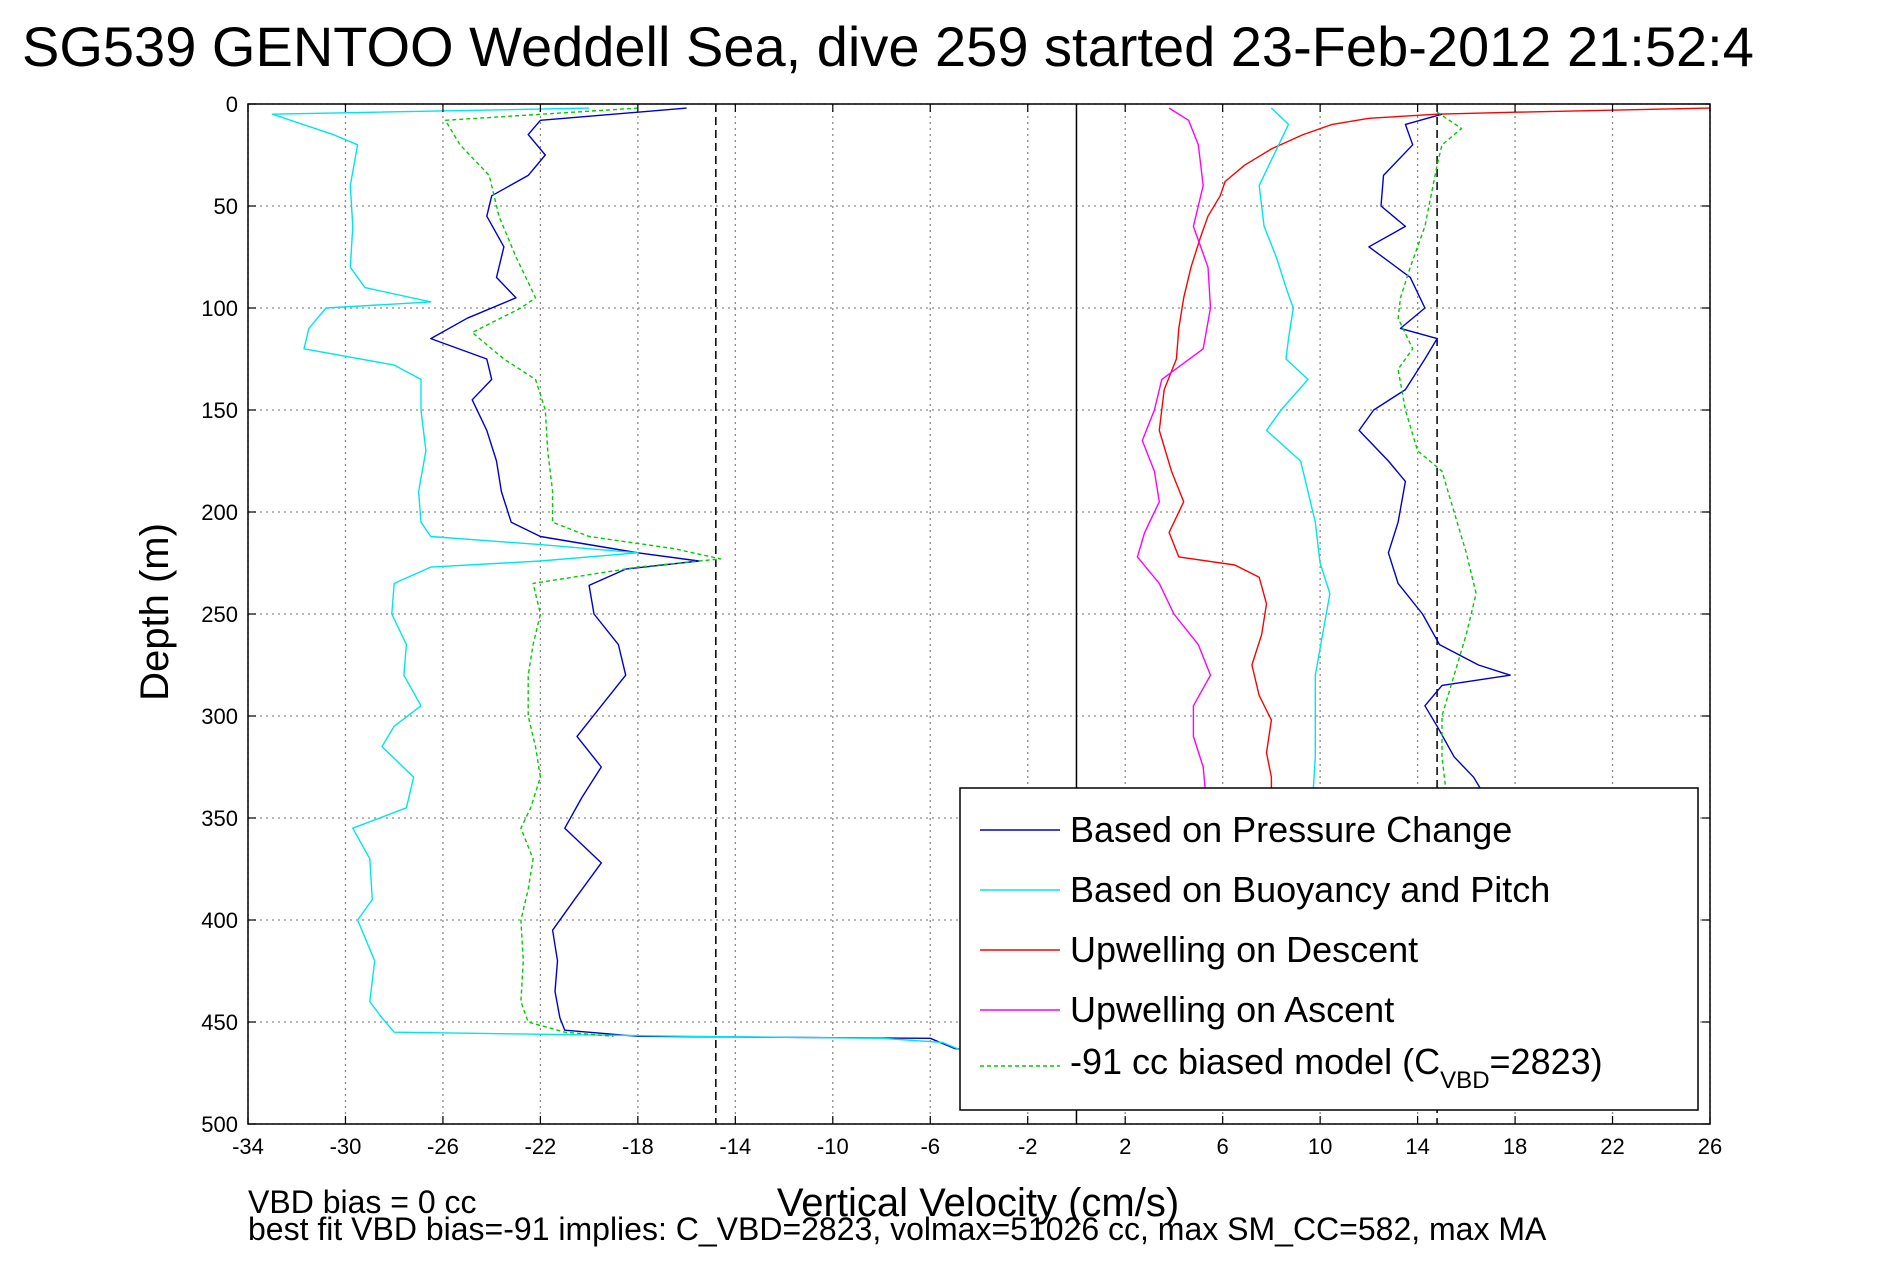 The width and height of the screenshot is (1891, 1262). Describe the element at coordinates (638, 1146) in the screenshot. I see `x-tick-label: -18` at that location.